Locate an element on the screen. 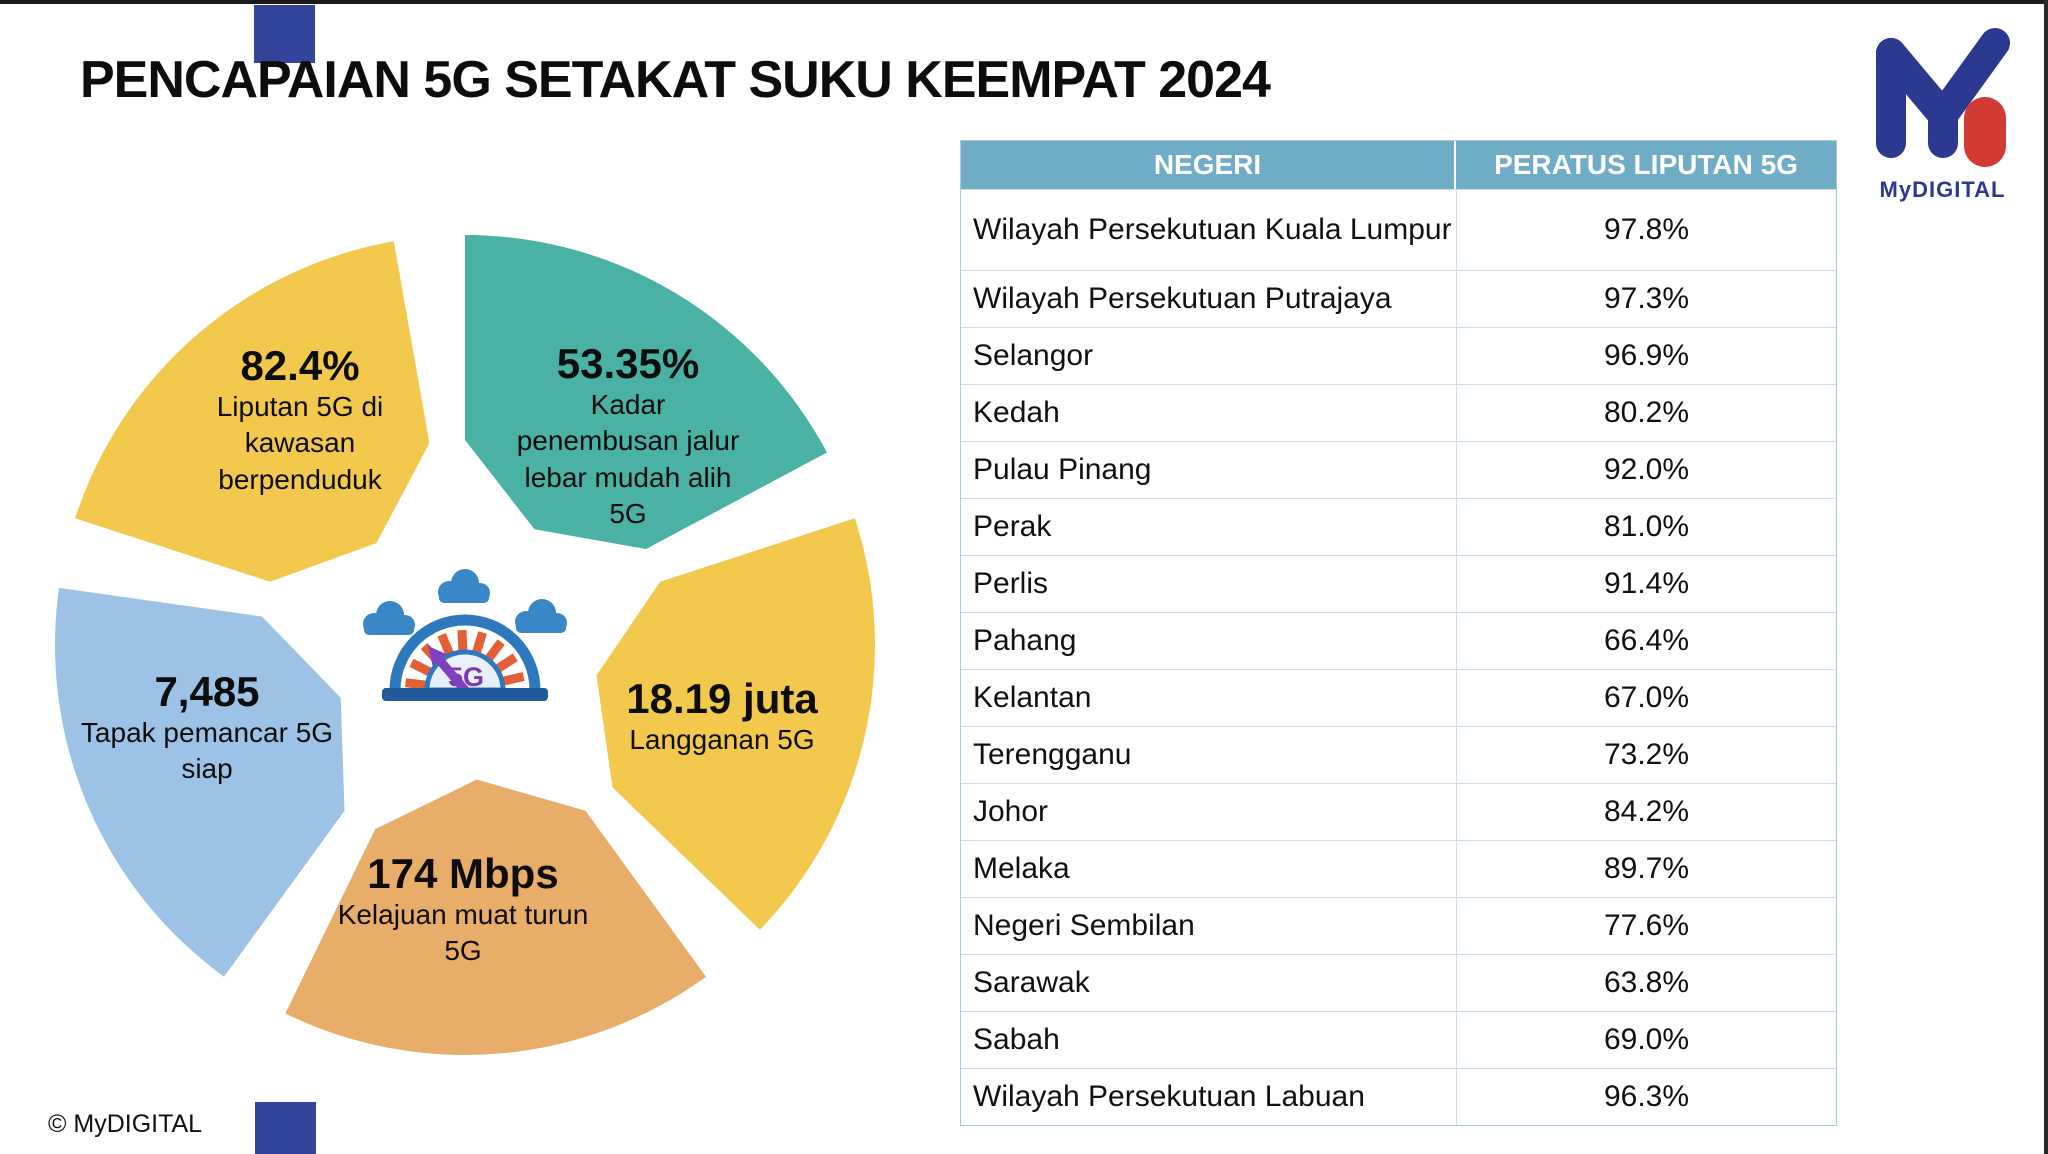 The height and width of the screenshot is (1154, 2048). segment-label-liputan: 82.4% Liputan 5G di kawasan berpenduduk is located at coordinates (300, 420).